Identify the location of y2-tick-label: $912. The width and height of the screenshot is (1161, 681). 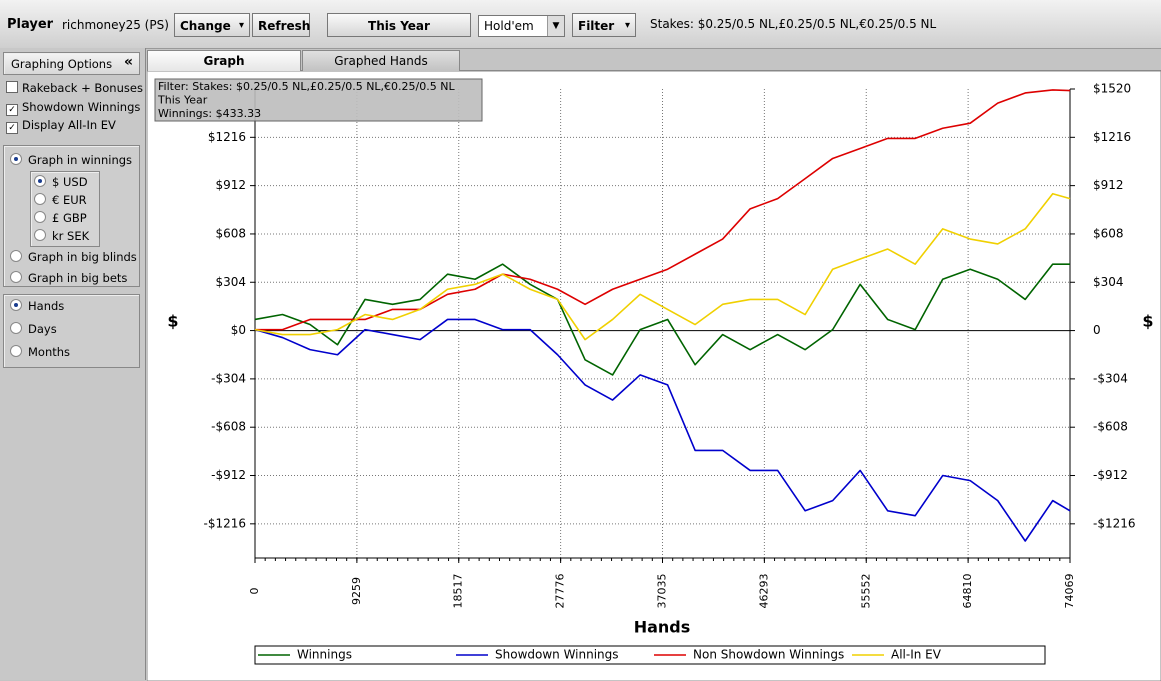
(1108, 185).